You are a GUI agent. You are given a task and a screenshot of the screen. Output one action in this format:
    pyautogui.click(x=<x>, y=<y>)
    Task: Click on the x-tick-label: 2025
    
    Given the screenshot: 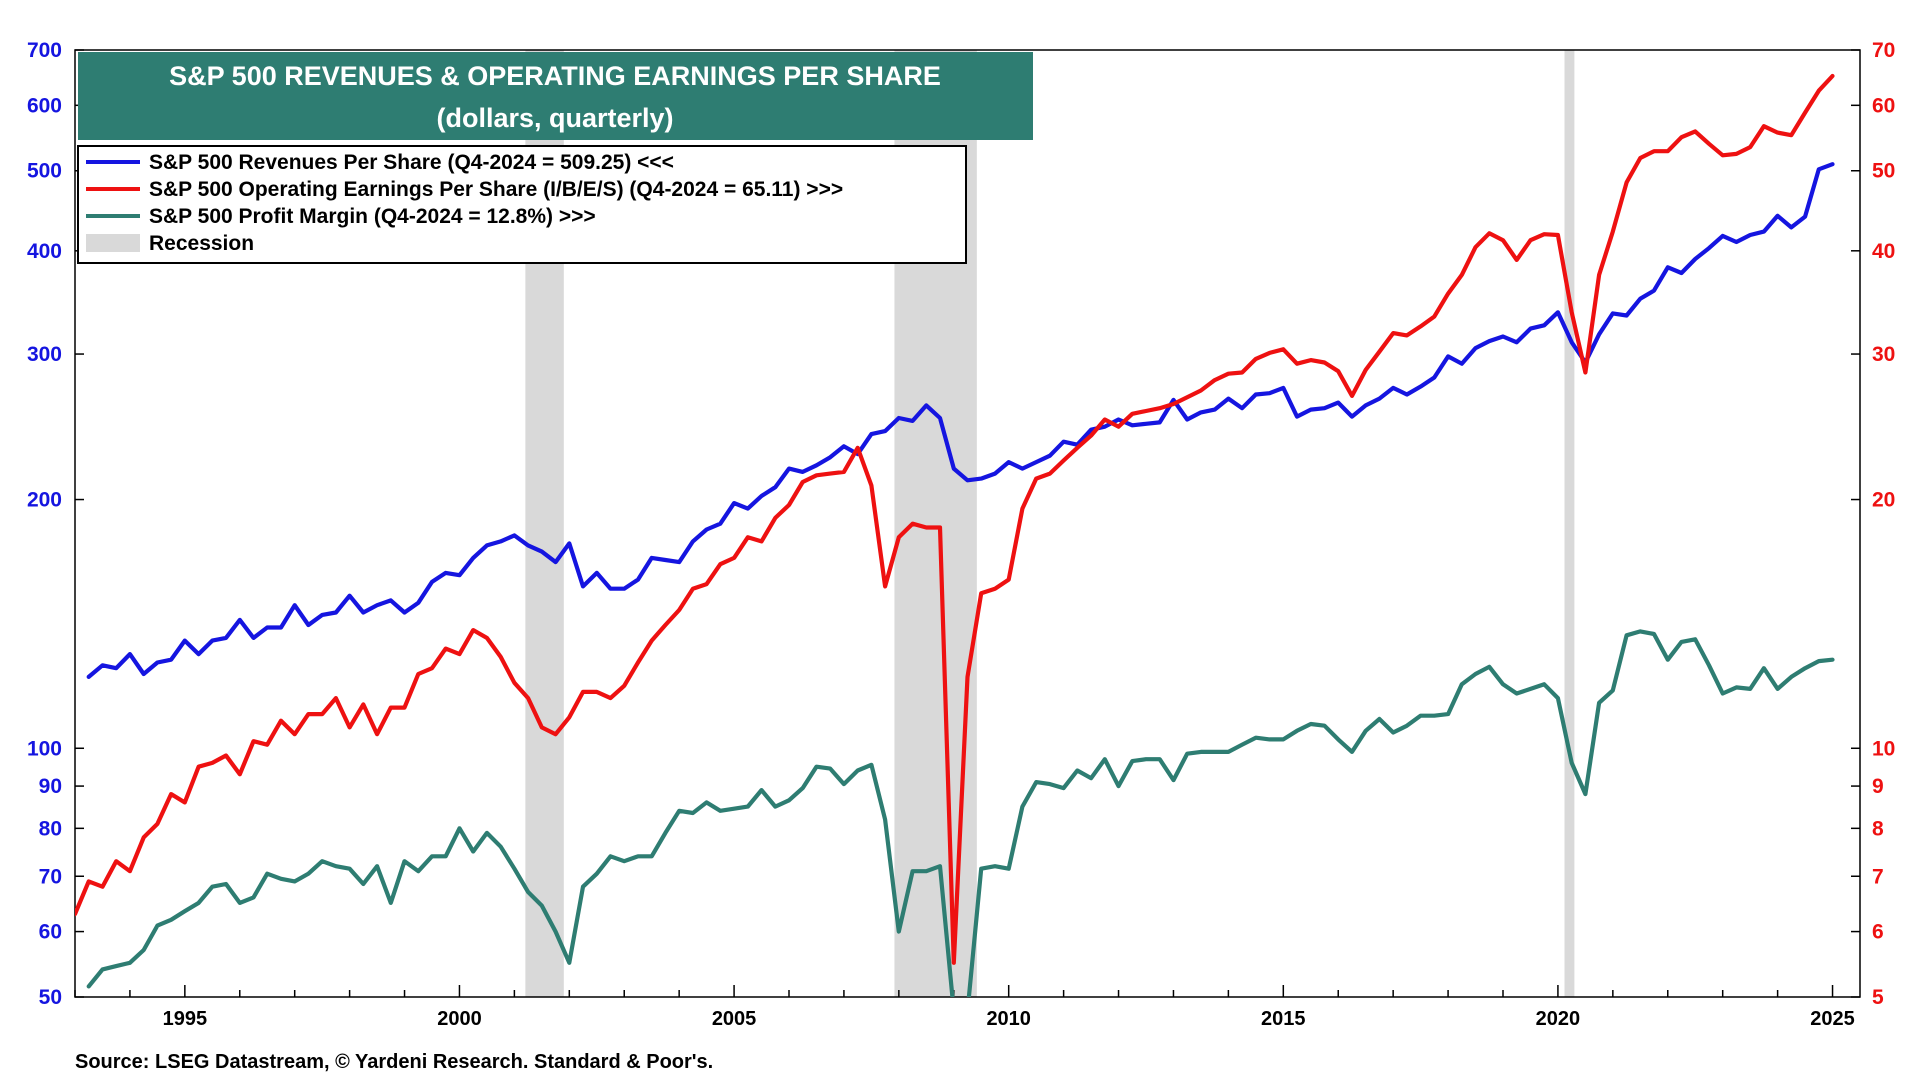 What is the action you would take?
    pyautogui.click(x=1832, y=1019)
    